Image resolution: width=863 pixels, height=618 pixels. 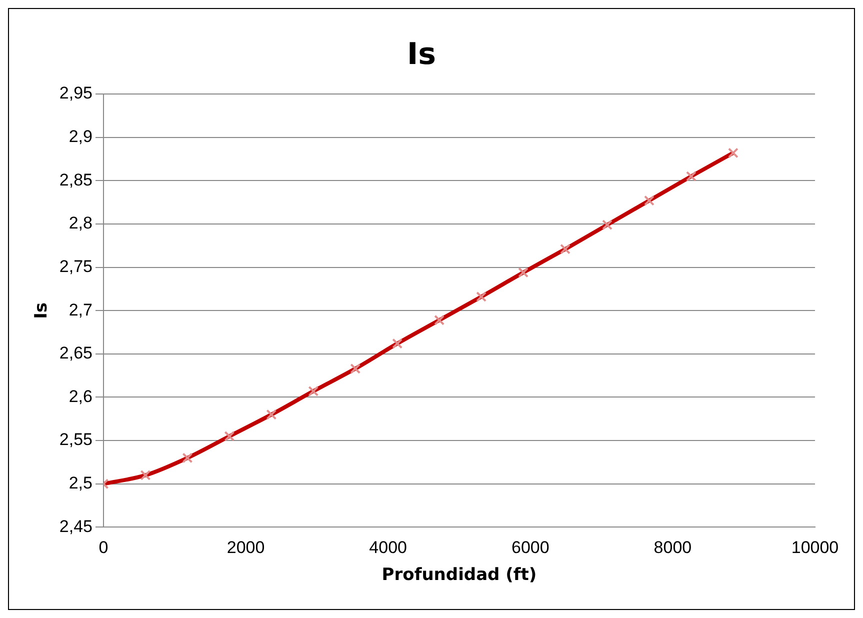 I want to click on y-tick-label: 2,6, so click(x=80, y=396).